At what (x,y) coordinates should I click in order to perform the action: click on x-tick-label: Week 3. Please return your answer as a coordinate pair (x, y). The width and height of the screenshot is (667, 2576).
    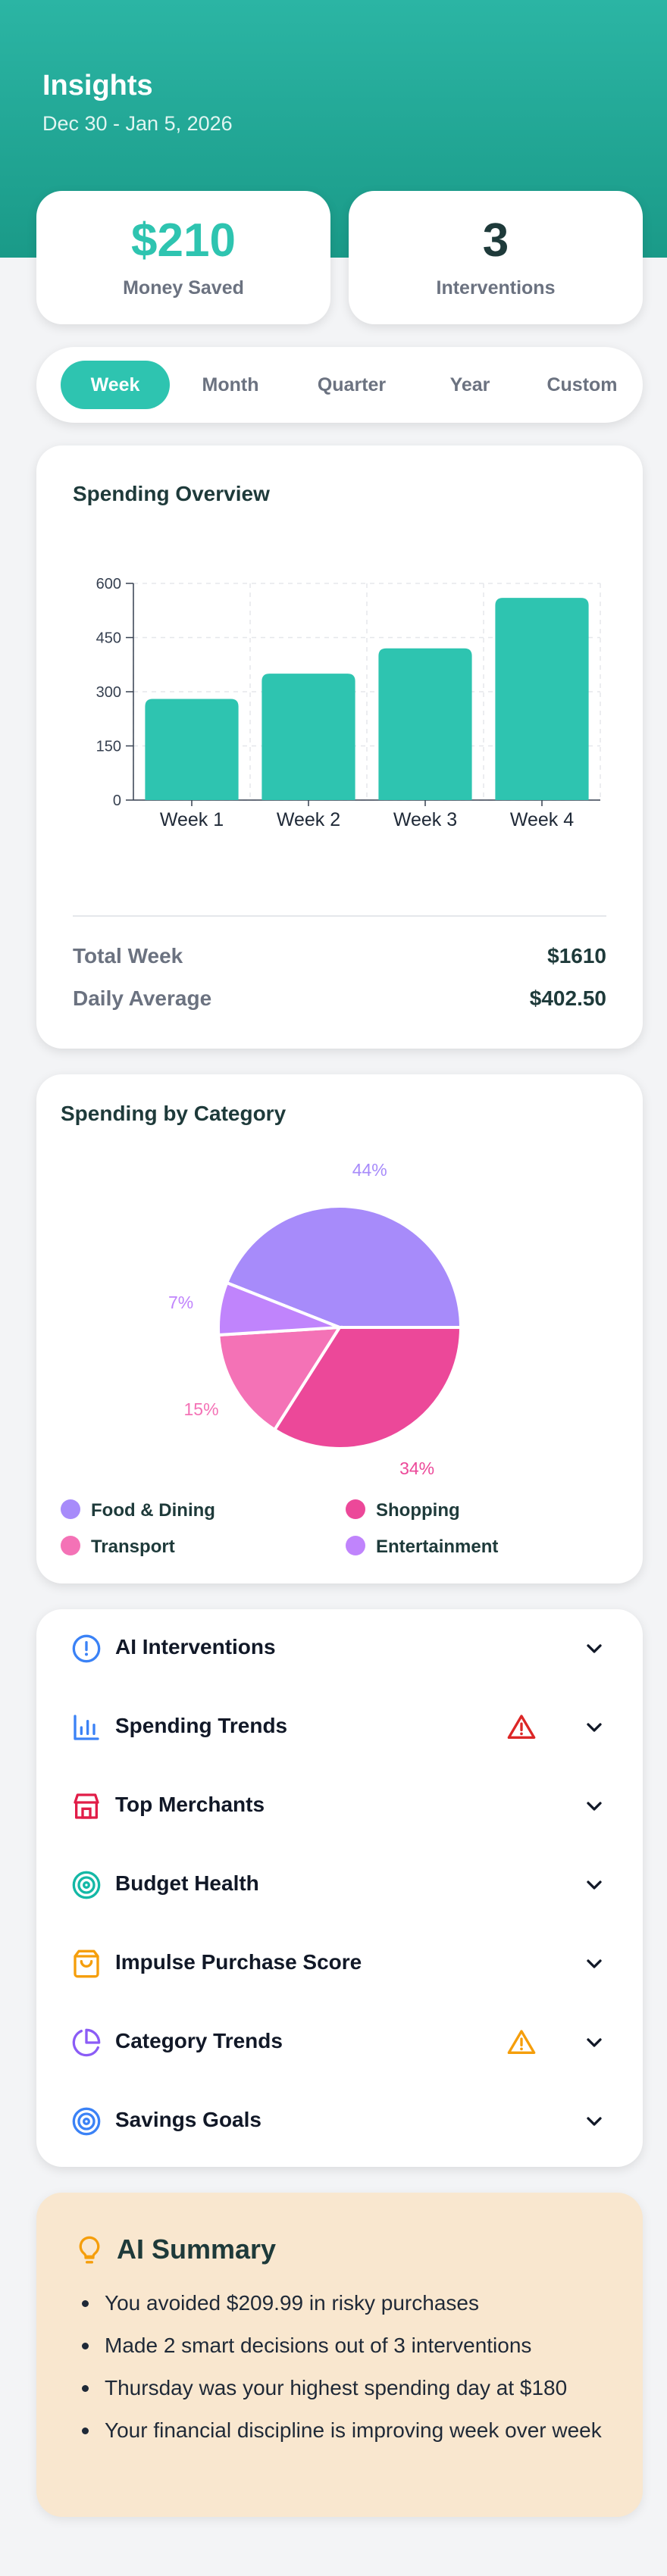
    Looking at the image, I should click on (425, 820).